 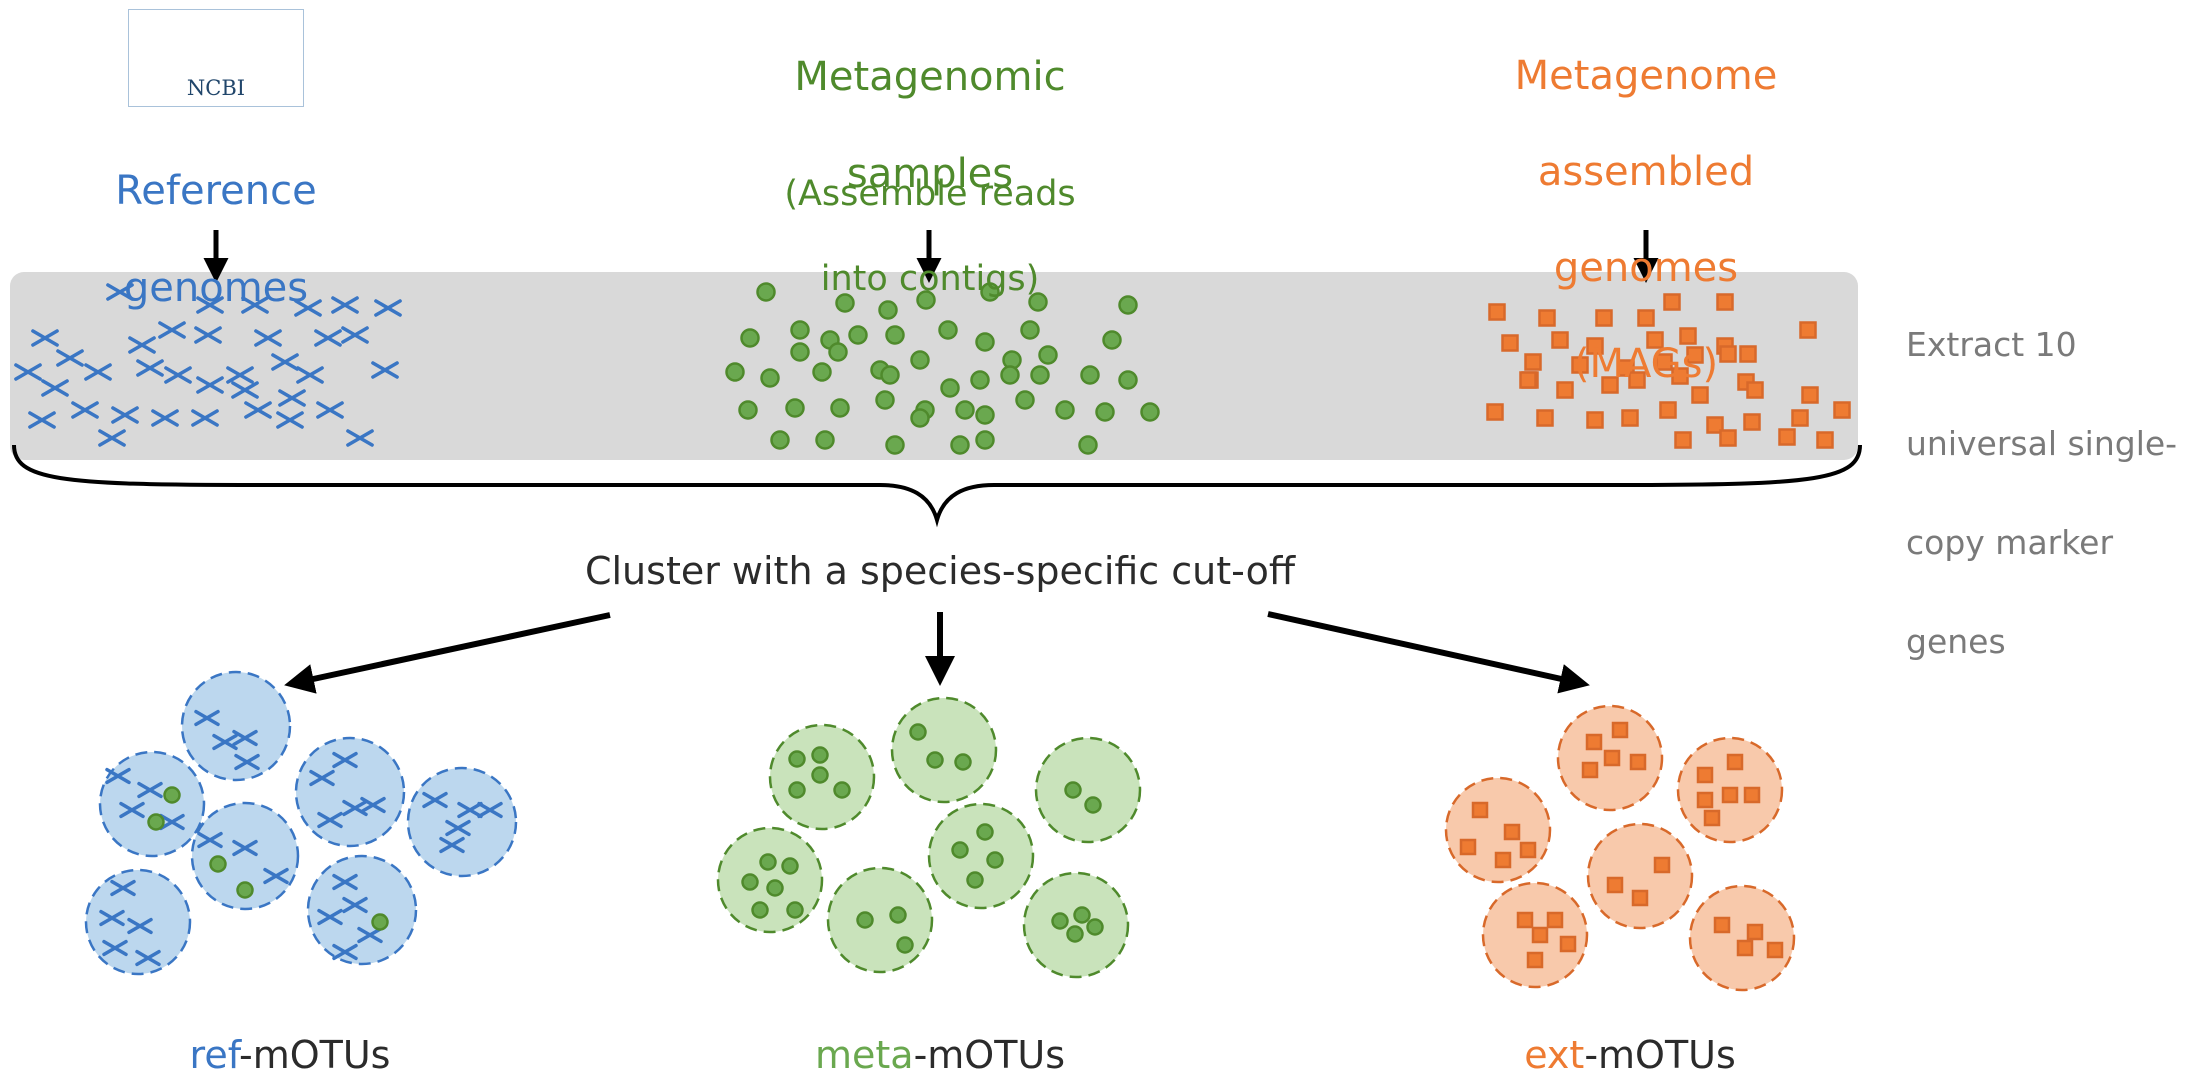 I want to click on mags-label: Metagenome assembled genomes (MAGs), so click(x=1646, y=220).